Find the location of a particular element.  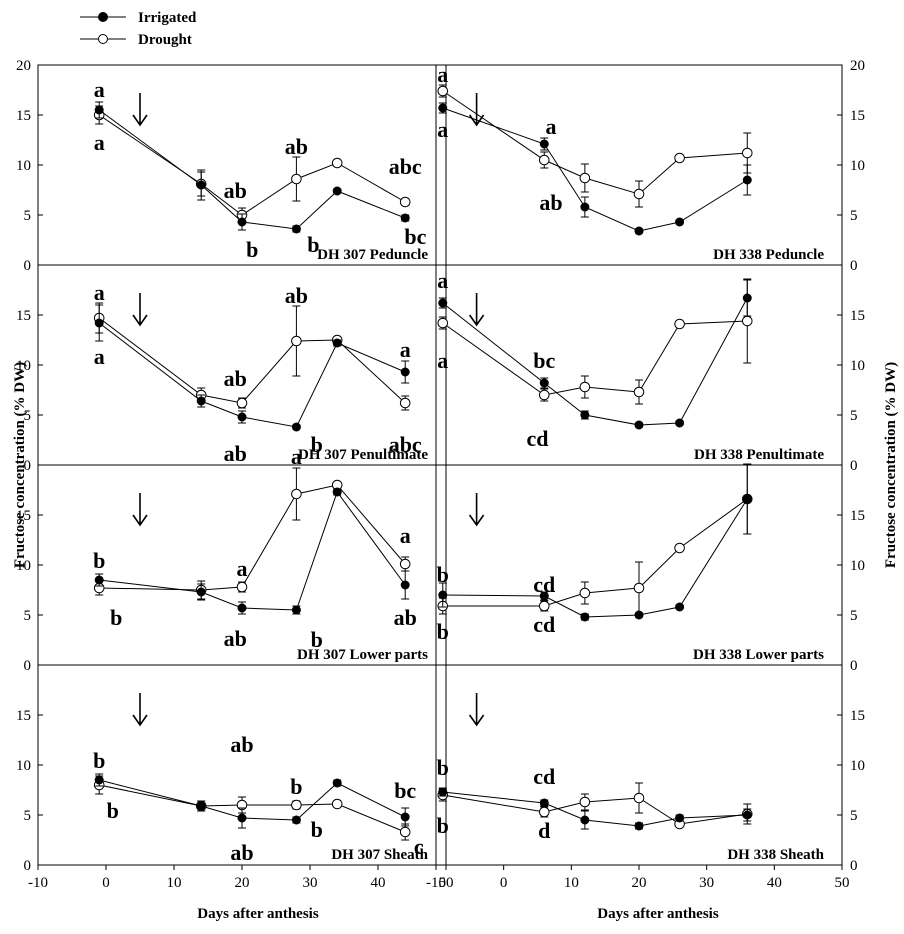

y-tick-label: 0 is located at coordinates (854, 866).